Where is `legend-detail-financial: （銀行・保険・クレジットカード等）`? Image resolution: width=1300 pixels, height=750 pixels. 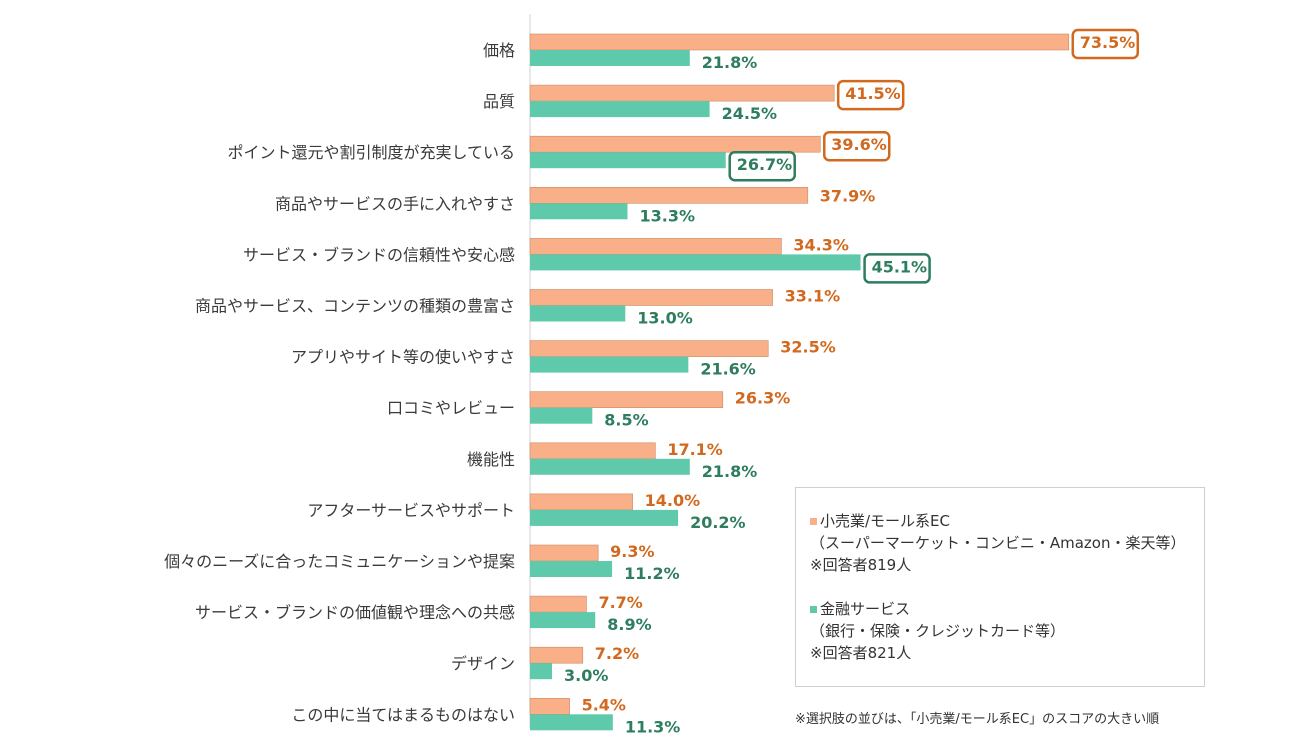 legend-detail-financial: （銀行・保険・クレジットカード等） is located at coordinates (938, 631).